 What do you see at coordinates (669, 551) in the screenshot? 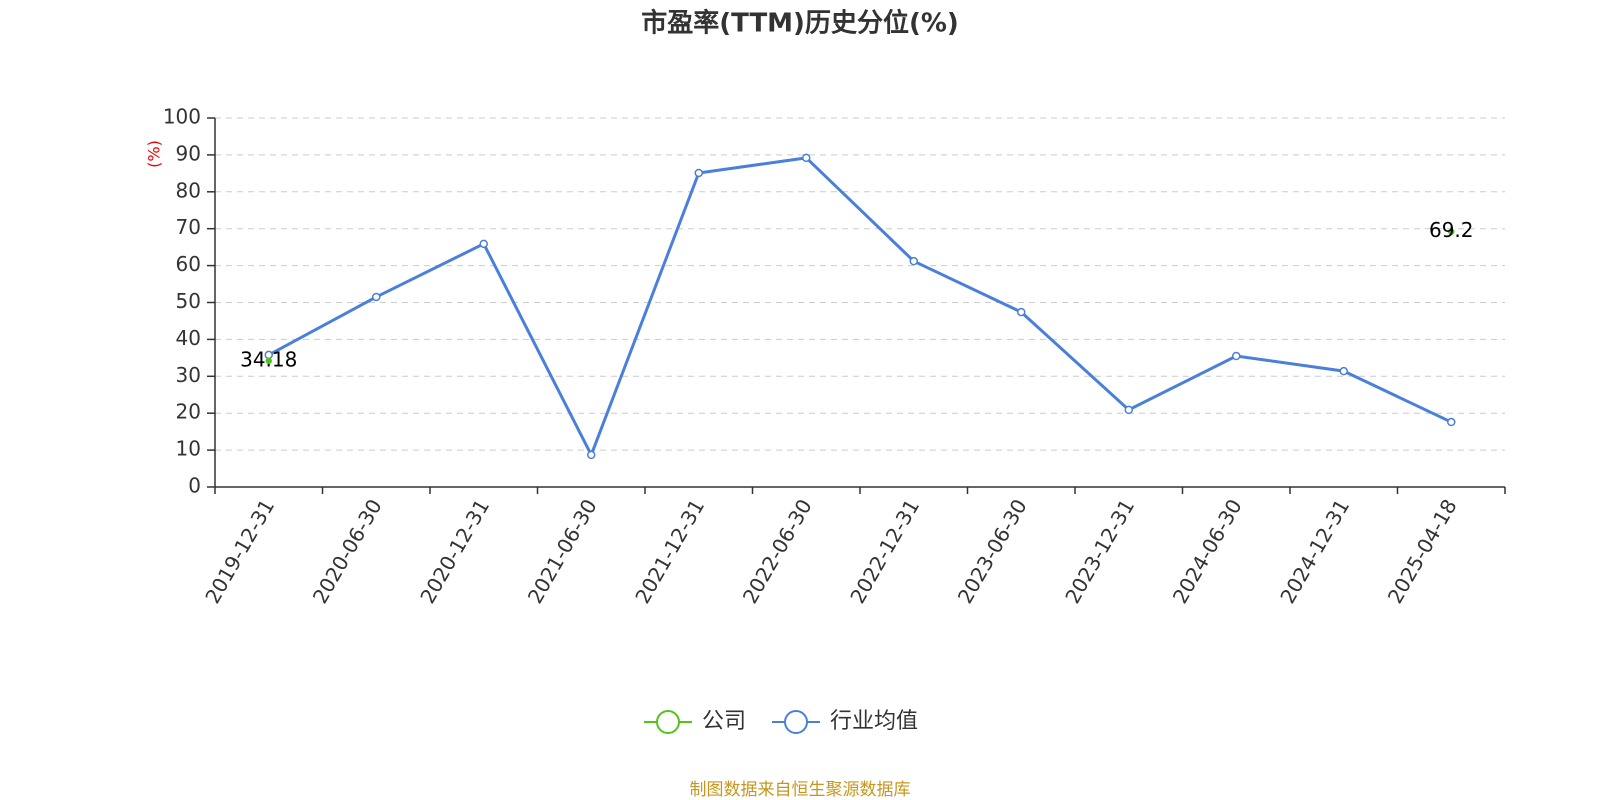
I see `x-tick-label: 2021-12-31` at bounding box center [669, 551].